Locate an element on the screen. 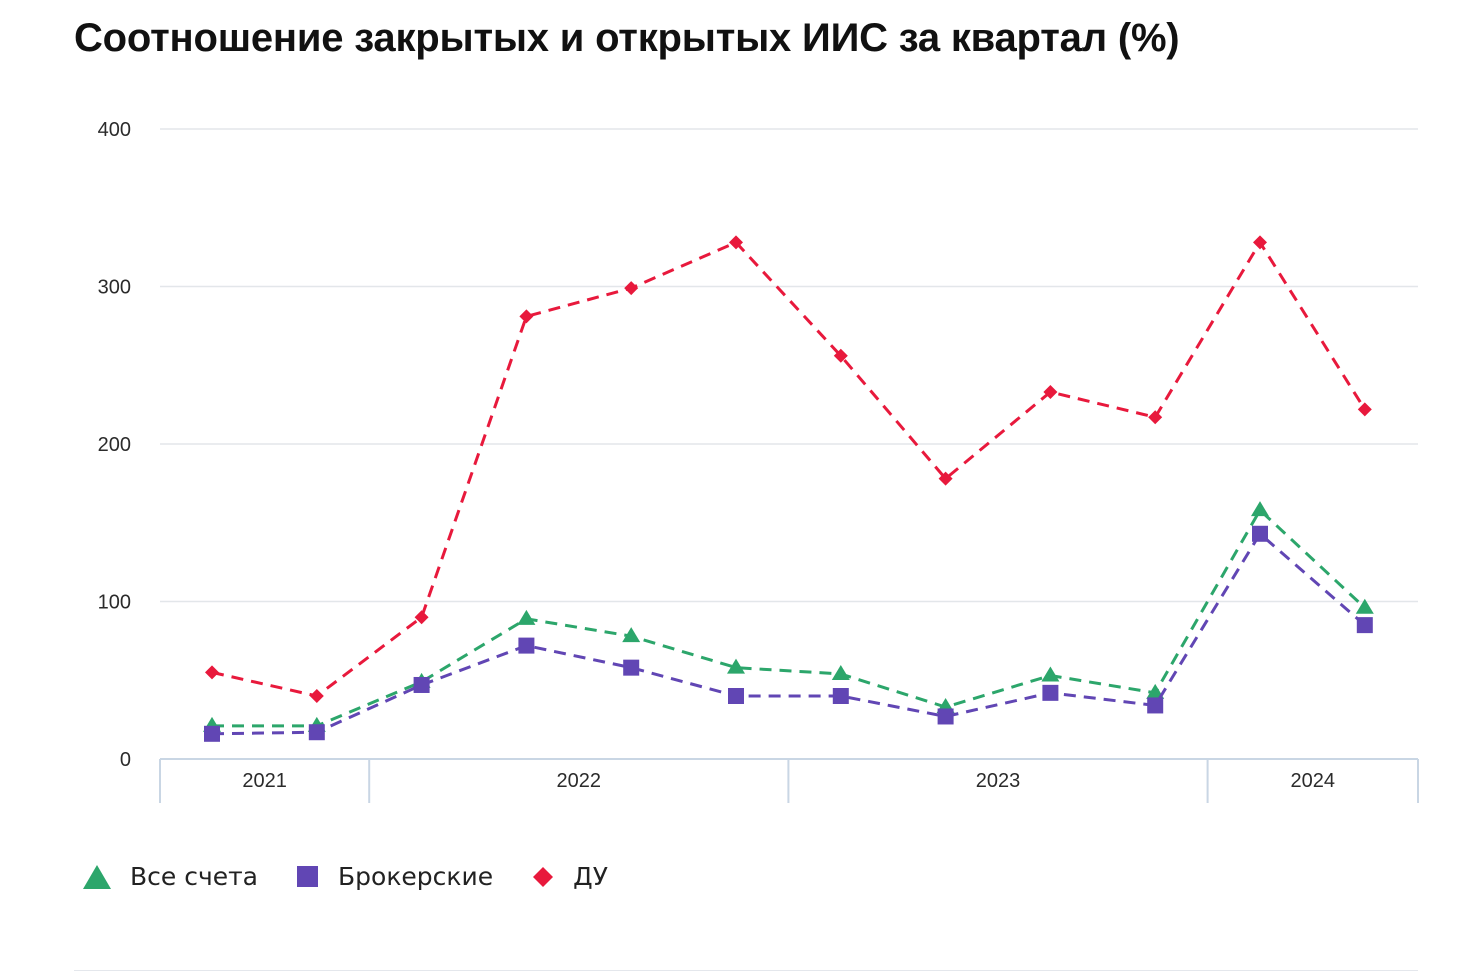  legend-label: Все счета is located at coordinates (194, 876).